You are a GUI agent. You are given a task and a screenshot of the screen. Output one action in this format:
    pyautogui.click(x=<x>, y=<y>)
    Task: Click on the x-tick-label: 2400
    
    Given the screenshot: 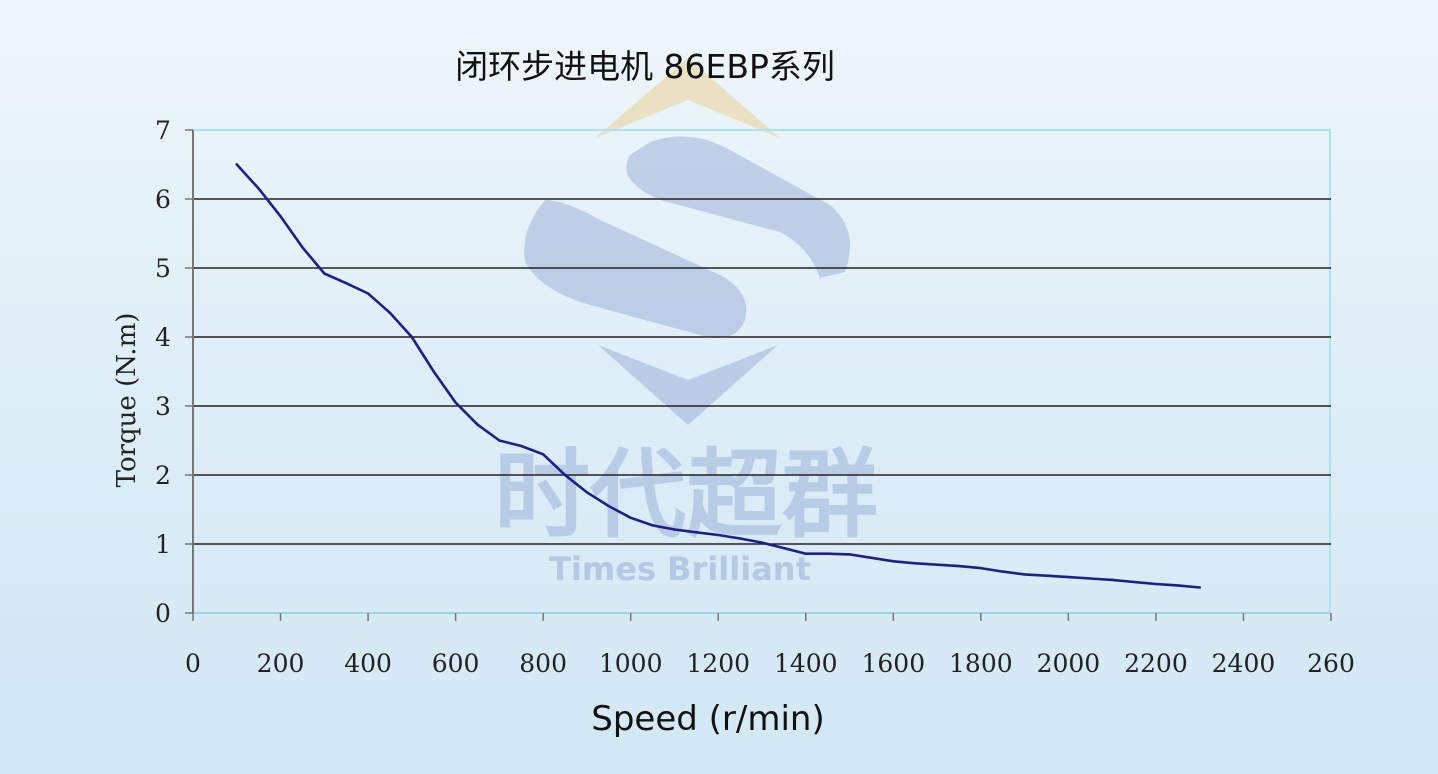 What is the action you would take?
    pyautogui.click(x=1244, y=663)
    